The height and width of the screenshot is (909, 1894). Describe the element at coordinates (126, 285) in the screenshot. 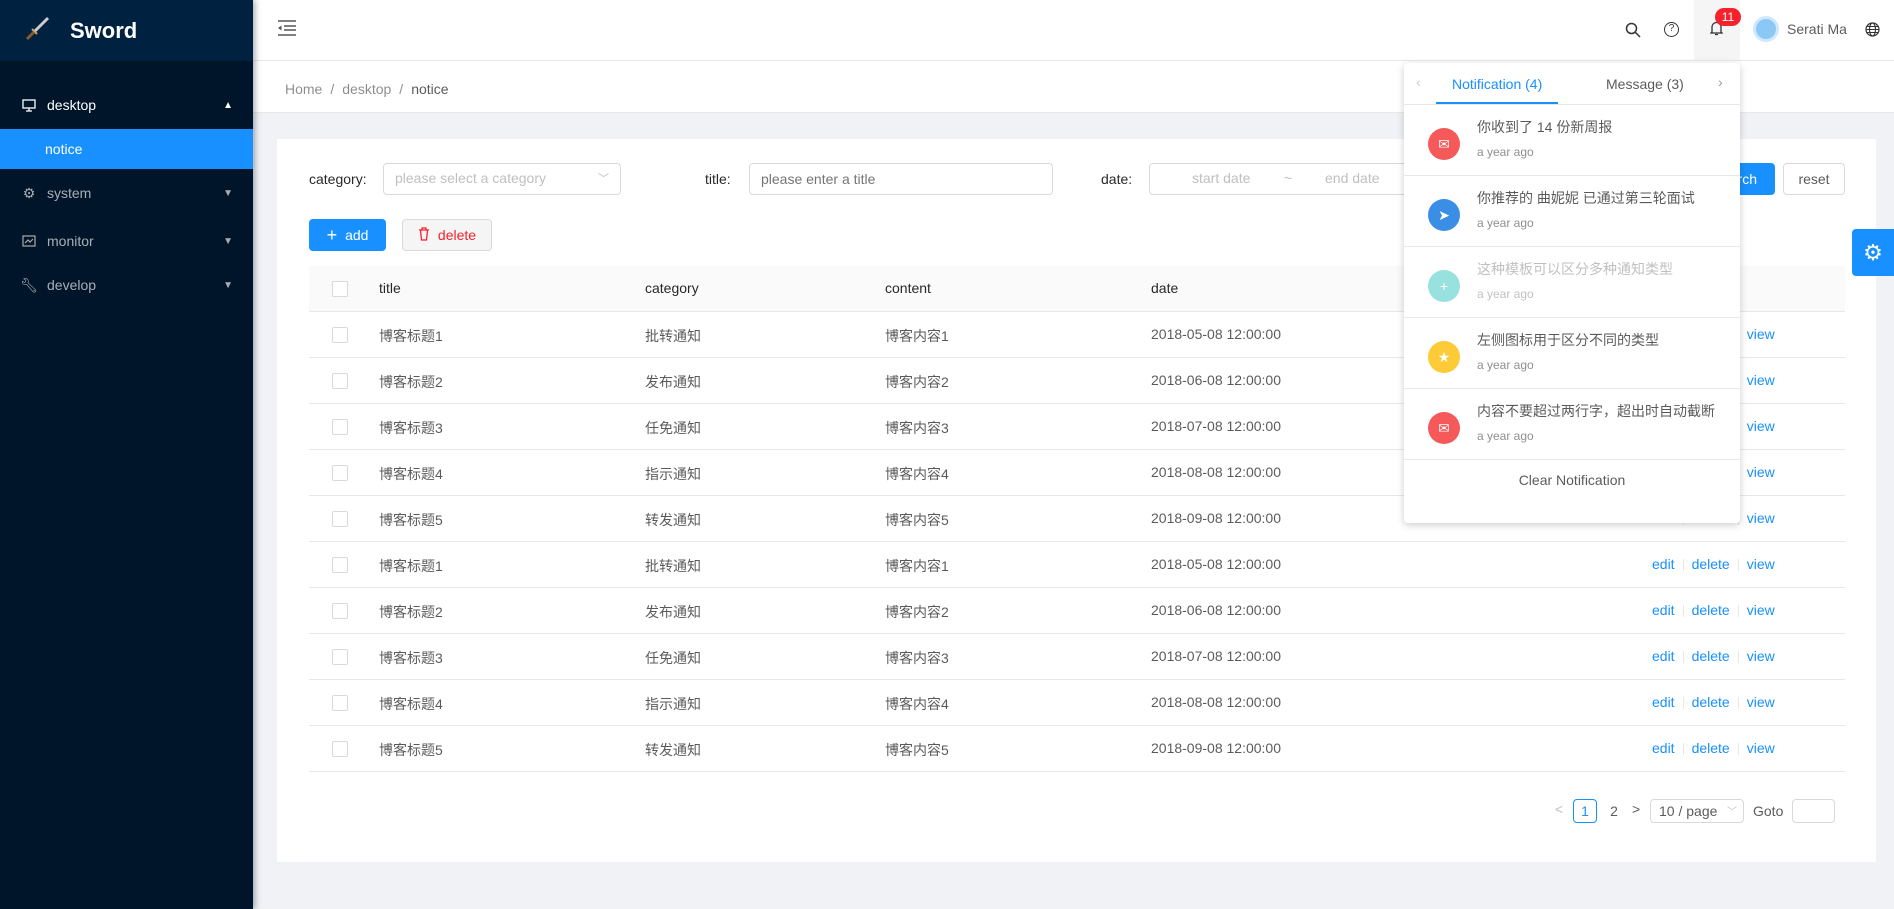

I see `sidebar-item-develop: 🔧︎ develop ▼` at that location.